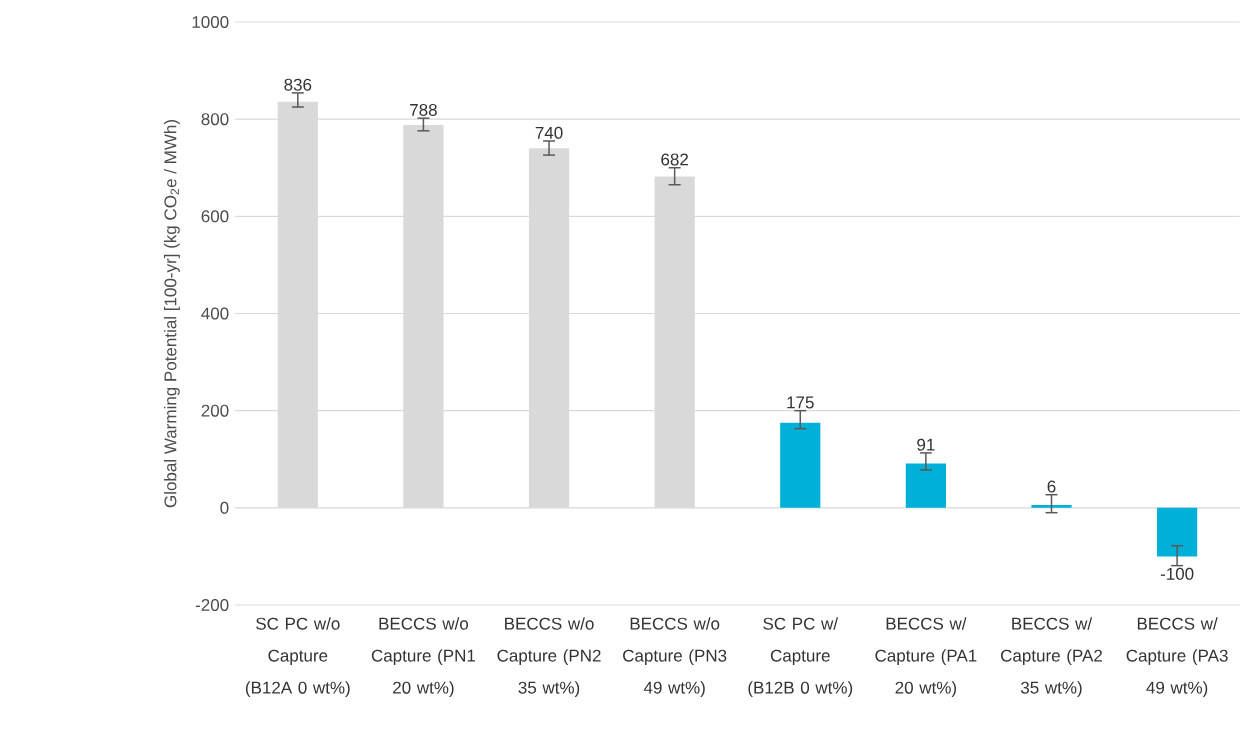 This screenshot has width=1252, height=753. I want to click on x-tick-label: BECCS w/o Capture (PN3 49 wt%), so click(675, 657).